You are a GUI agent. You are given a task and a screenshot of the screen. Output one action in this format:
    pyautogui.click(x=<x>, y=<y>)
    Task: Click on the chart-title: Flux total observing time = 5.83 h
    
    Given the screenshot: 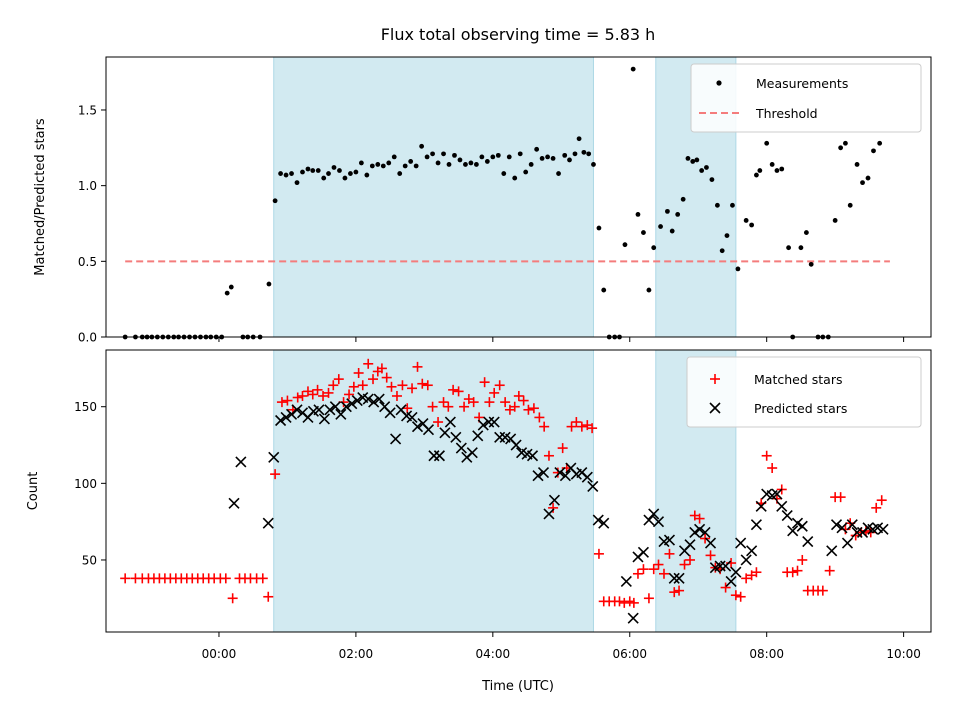 What is the action you would take?
    pyautogui.click(x=518, y=34)
    